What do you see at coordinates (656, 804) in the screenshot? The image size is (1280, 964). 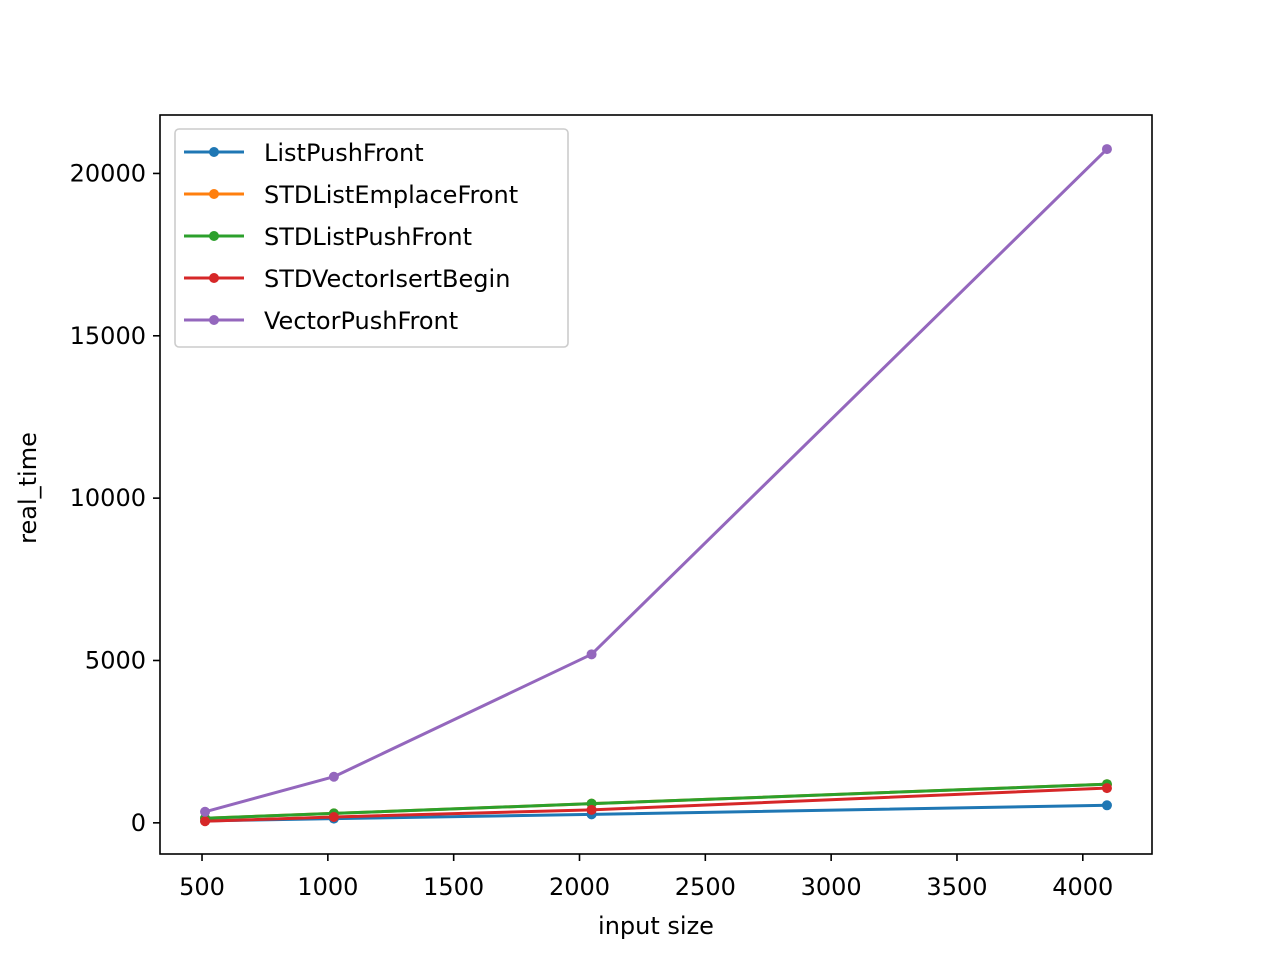 I see `series-line-stdvector-isert-begin` at bounding box center [656, 804].